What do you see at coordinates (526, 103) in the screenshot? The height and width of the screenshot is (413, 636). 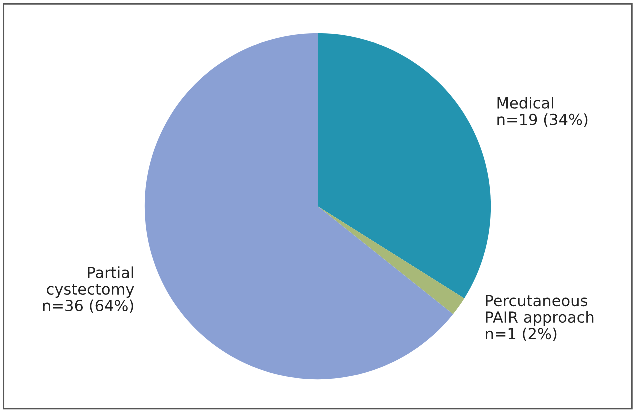 I see `slice-label: Medical` at bounding box center [526, 103].